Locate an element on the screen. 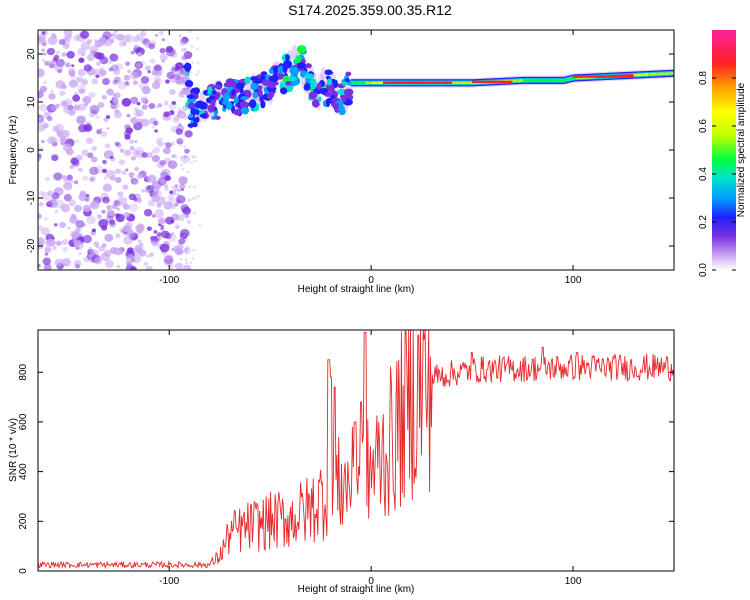 This screenshot has height=600, width=750. snr-ylabel: SNR (10 * v/v) is located at coordinates (13, 450).